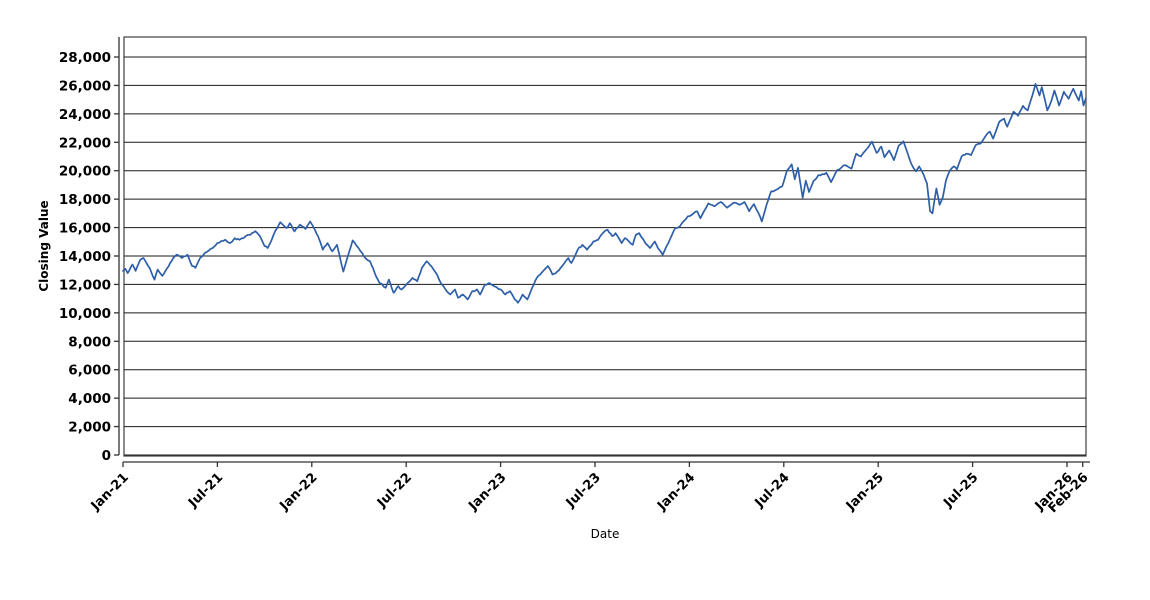  I want to click on y-axis-title: Closing Value, so click(44, 245).